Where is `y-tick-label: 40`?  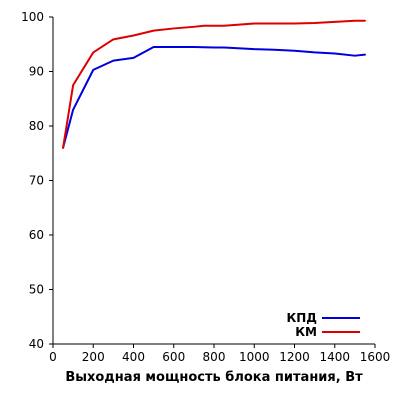
y-tick-label: 40 is located at coordinates (36, 344).